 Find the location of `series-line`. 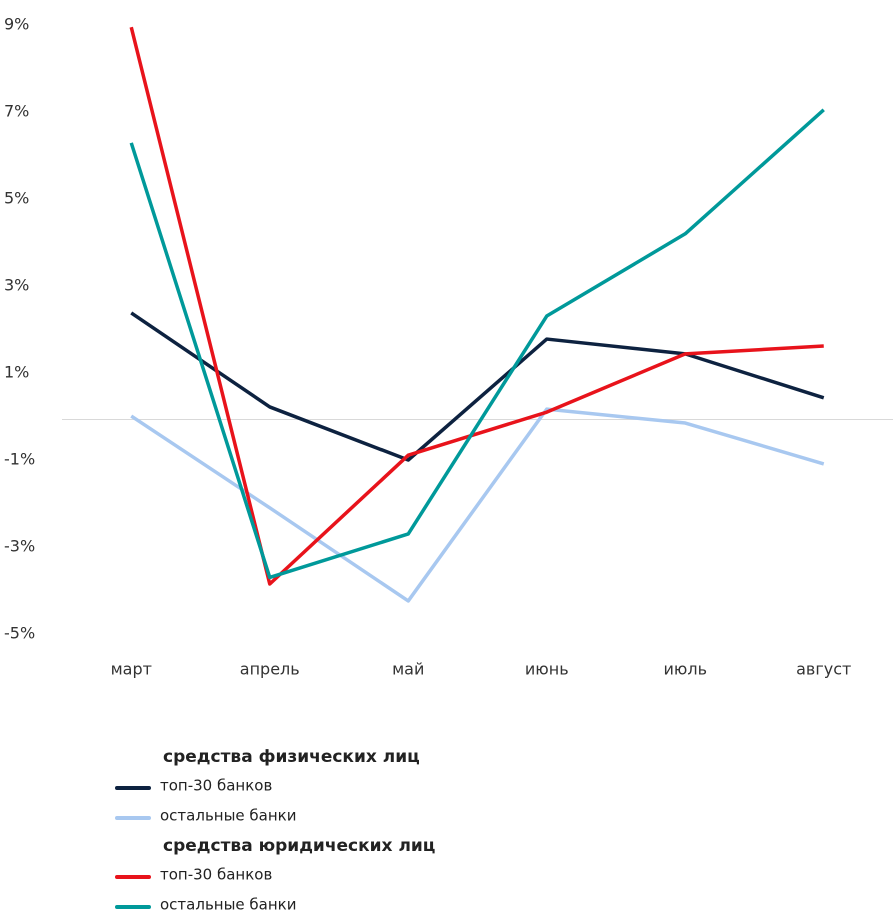

series-line is located at coordinates (477, 386).